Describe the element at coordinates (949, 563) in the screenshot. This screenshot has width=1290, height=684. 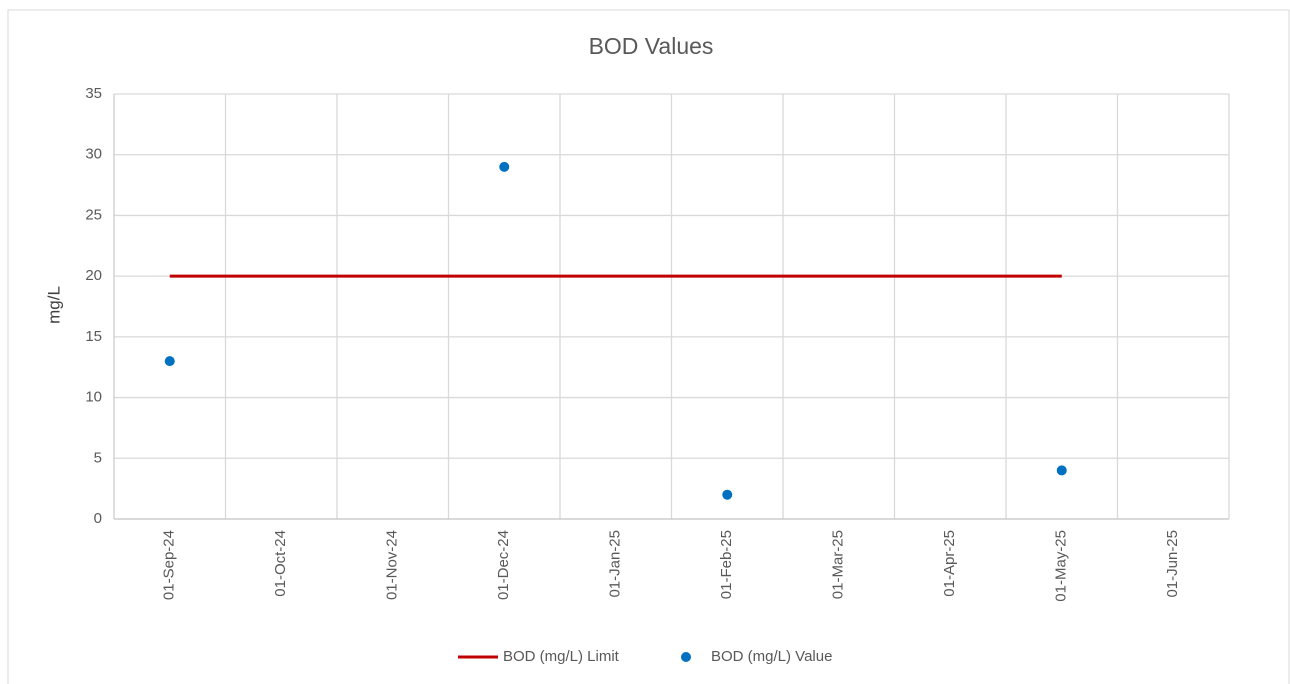
I see `x-tick-label: 01-Apr-25` at that location.